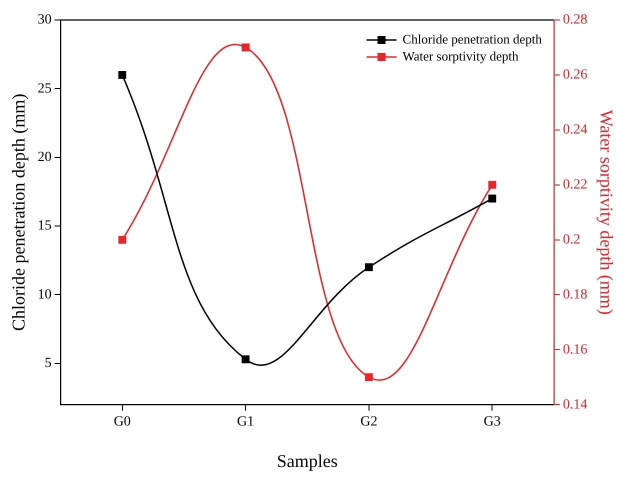 Image resolution: width=630 pixels, height=477 pixels. I want to click on x-tick-label: G3, so click(492, 422).